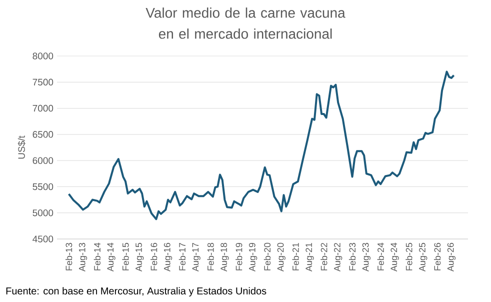 This screenshot has width=491, height=302. What do you see at coordinates (267, 256) in the screenshot?
I see `x-tick-label: Feb-20` at bounding box center [267, 256].